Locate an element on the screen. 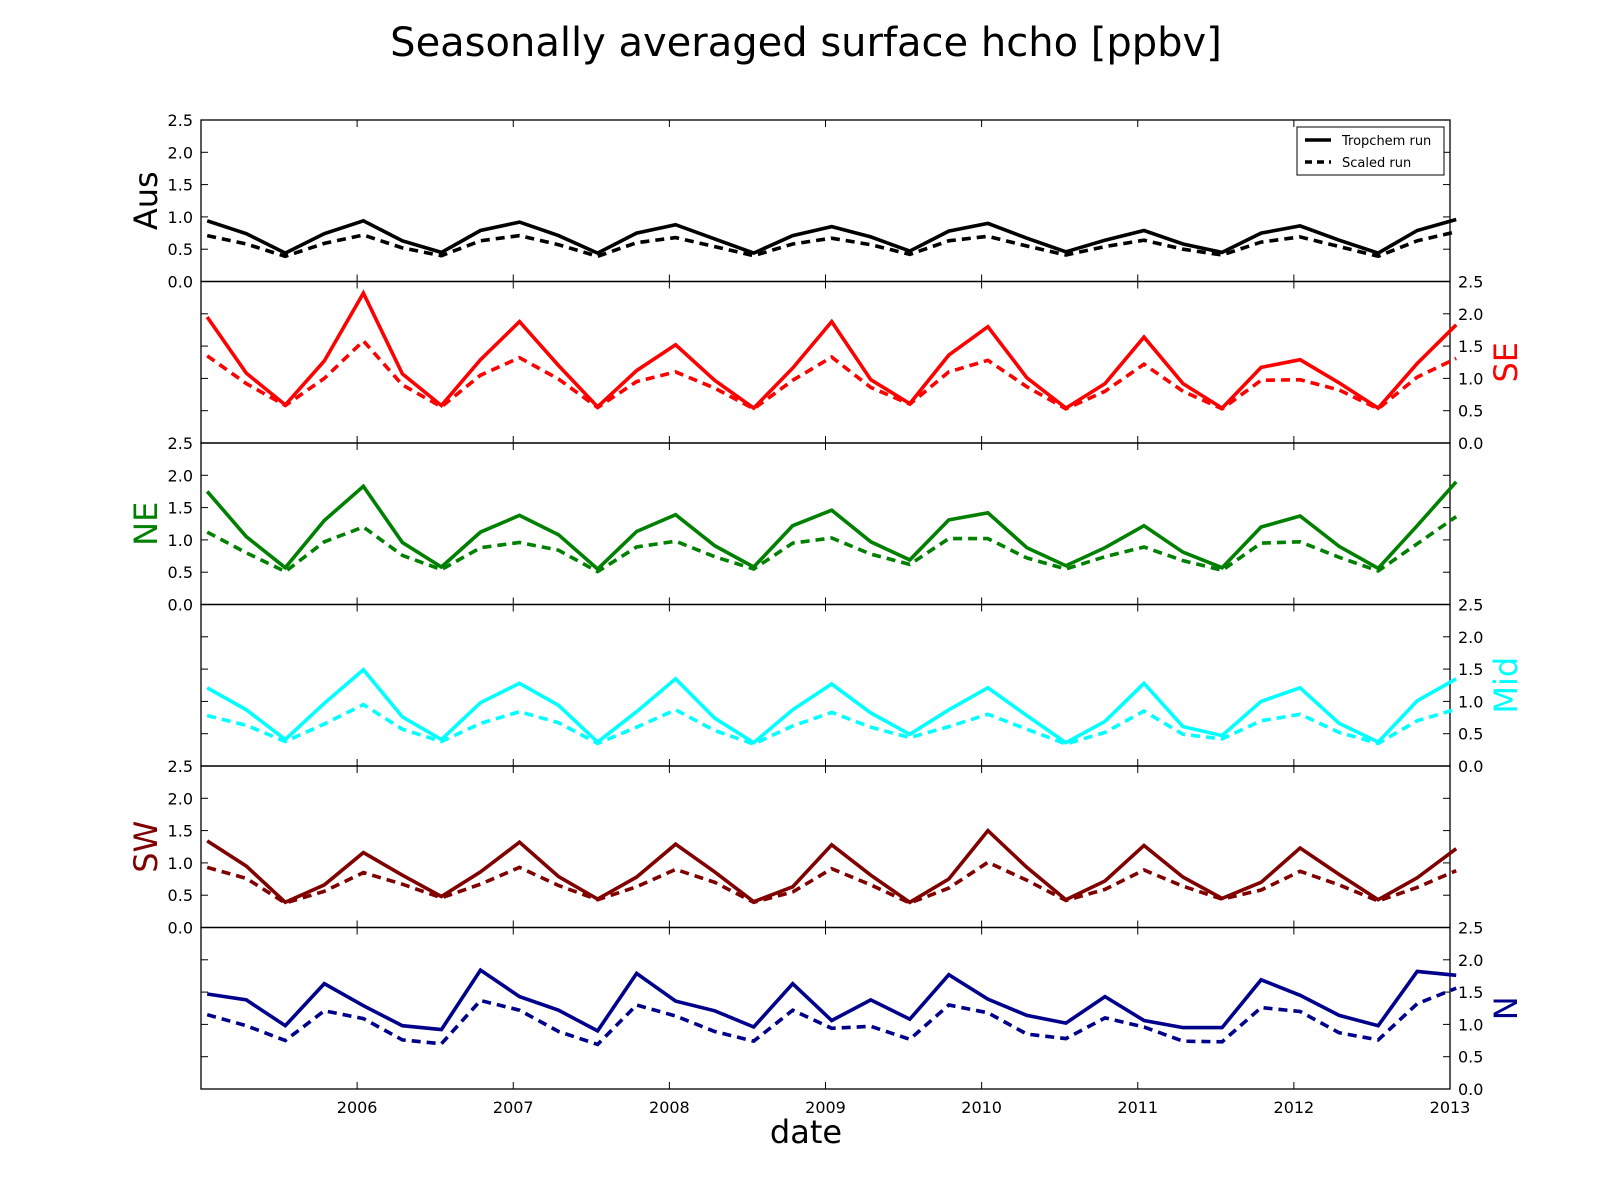 Image resolution: width=1600 pixels, height=1200 pixels. x-axis-label: date is located at coordinates (806, 1132).